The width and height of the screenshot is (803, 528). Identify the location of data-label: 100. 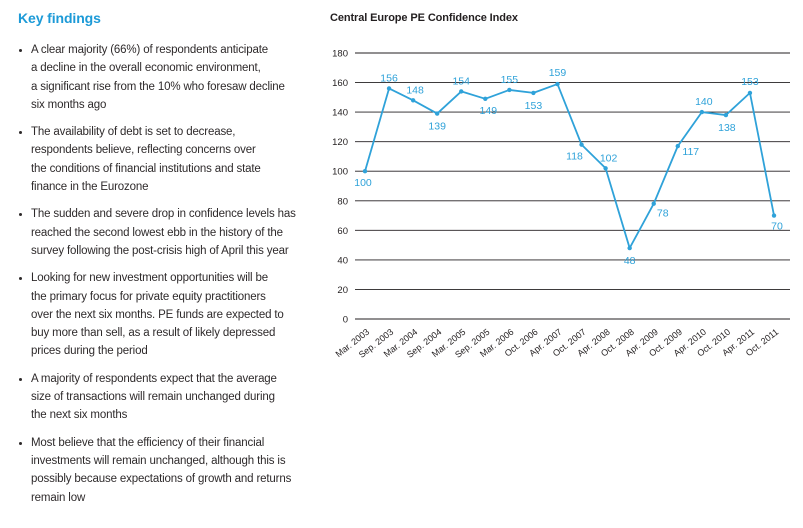
(363, 183).